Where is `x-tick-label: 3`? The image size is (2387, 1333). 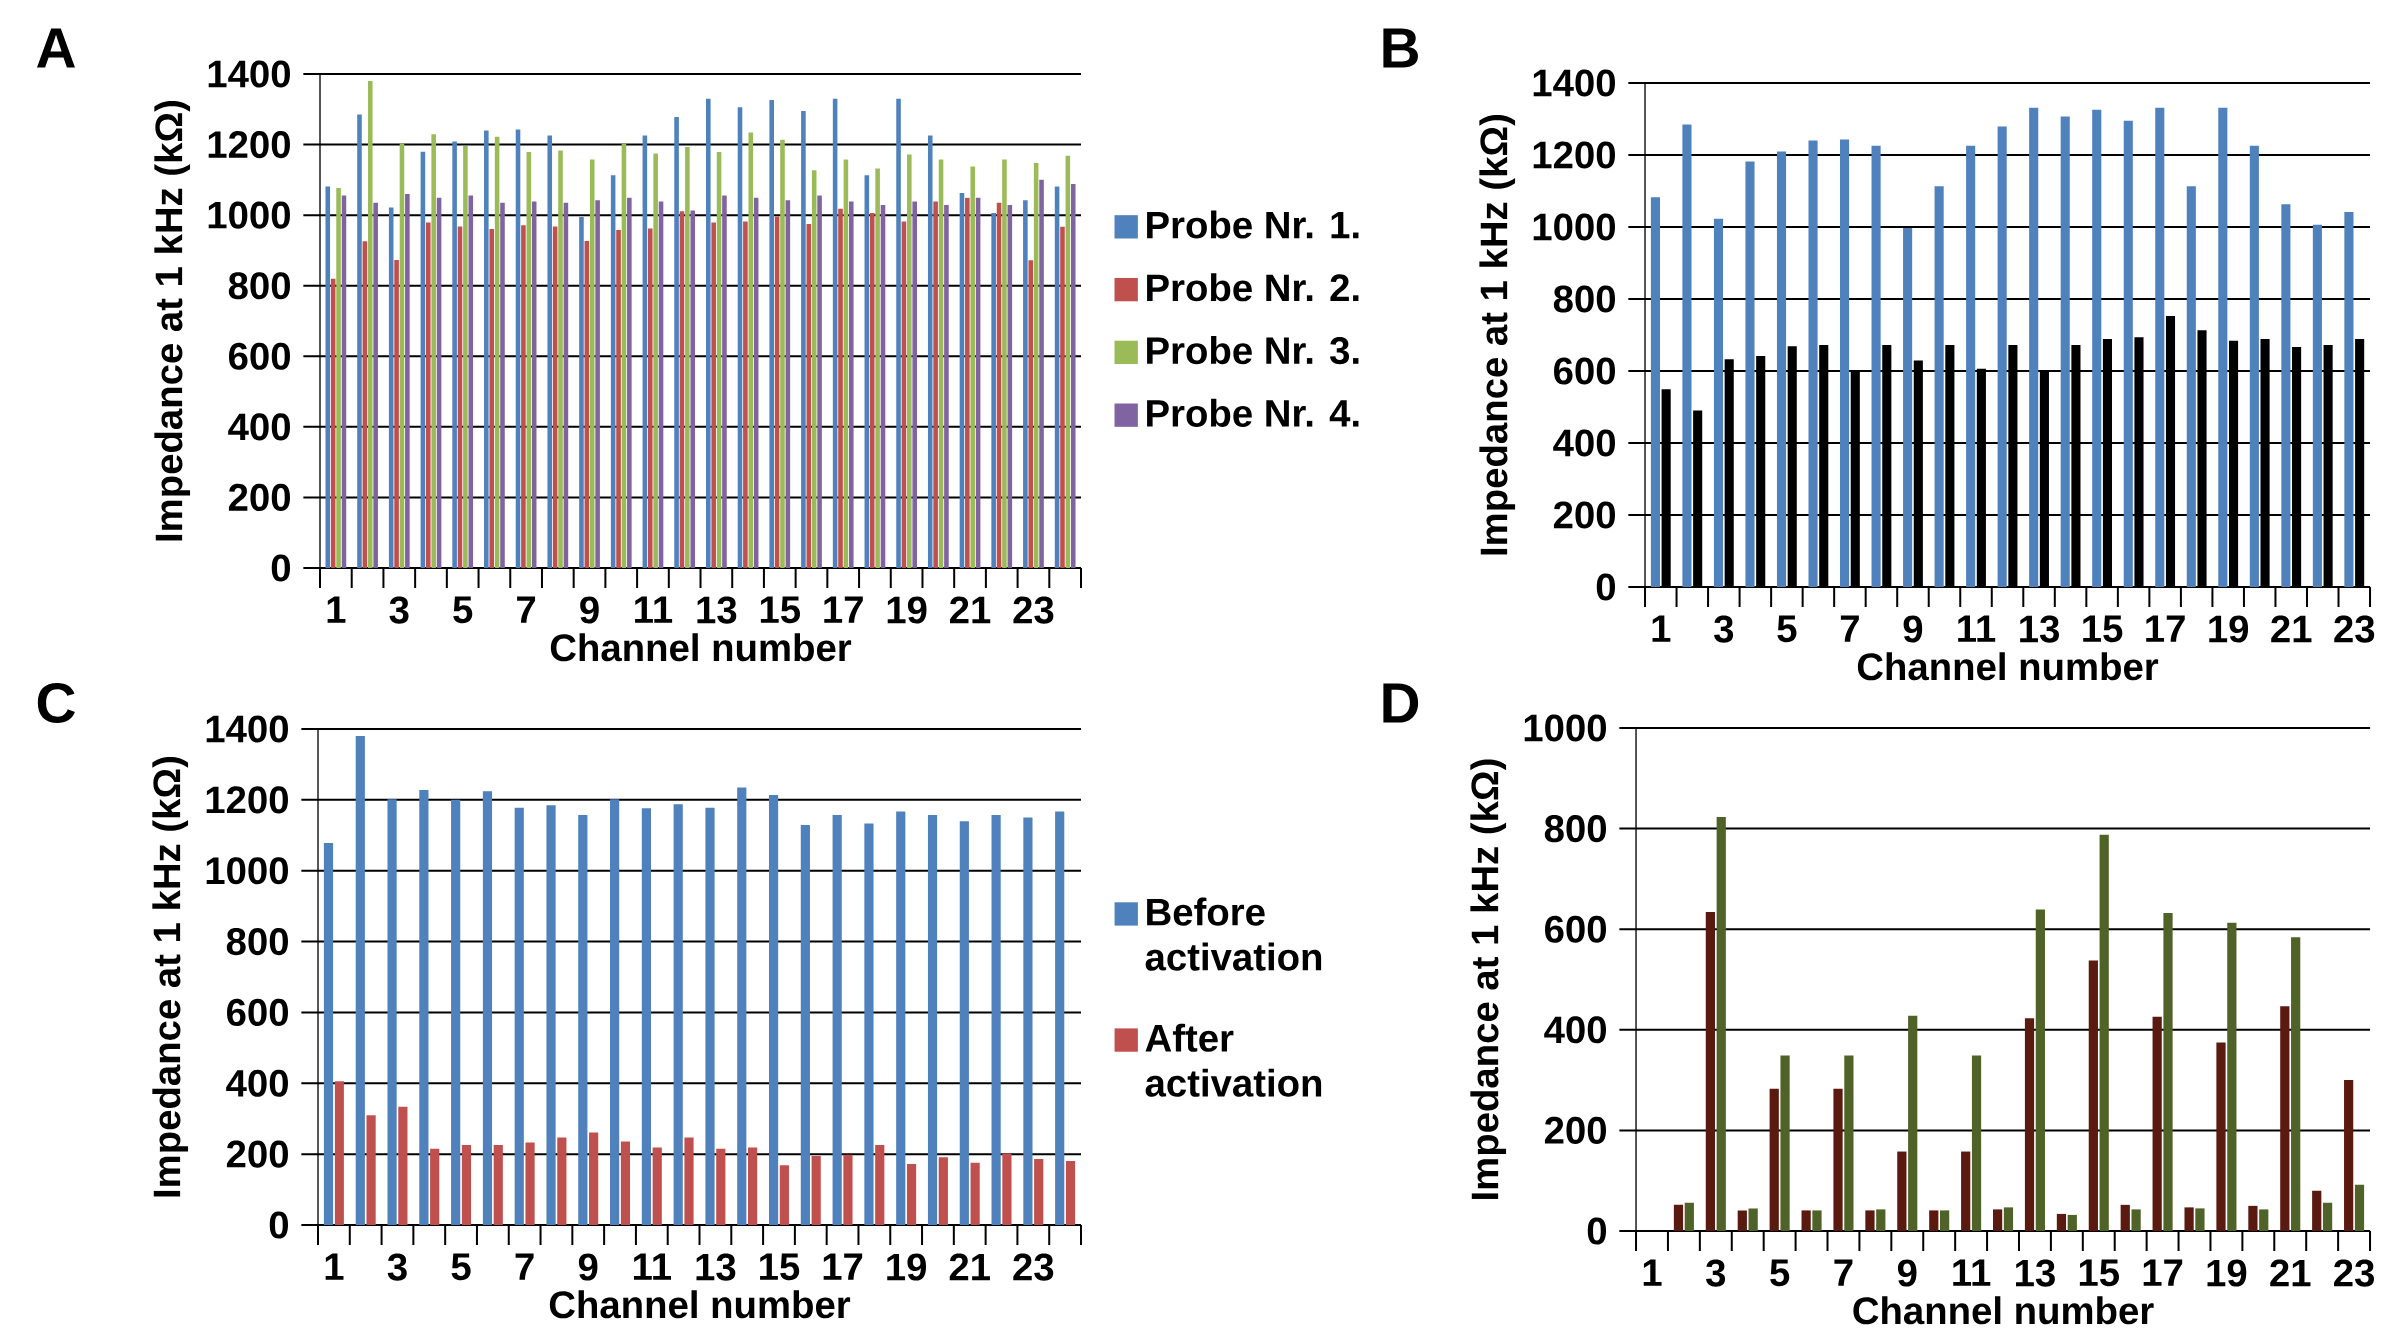
x-tick-label: 3 is located at coordinates (399, 610).